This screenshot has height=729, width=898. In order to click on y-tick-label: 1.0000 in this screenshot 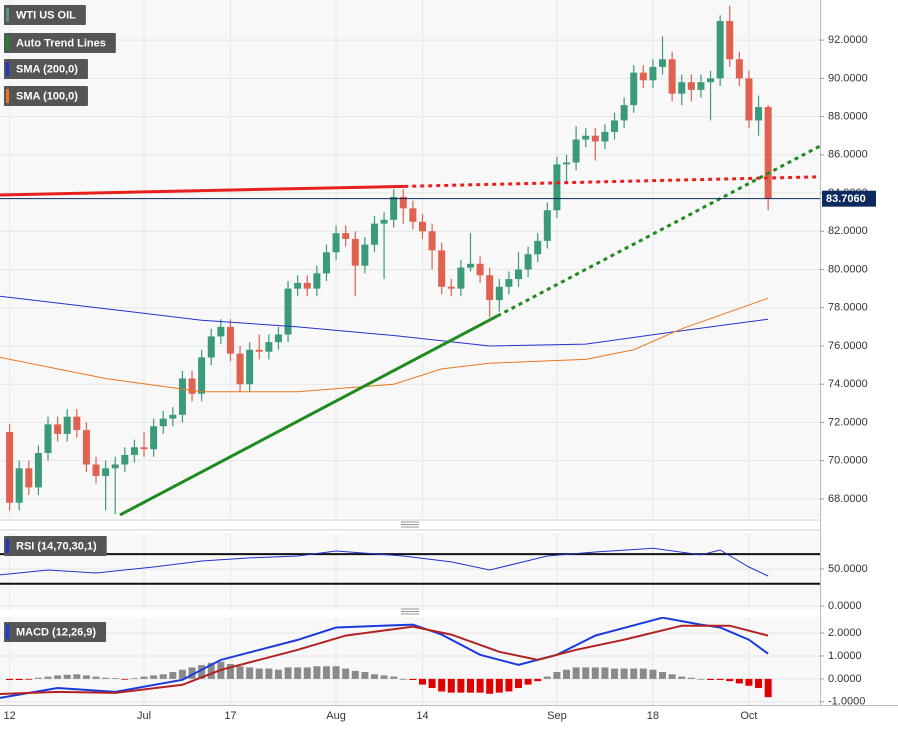, I will do `click(845, 656)`.